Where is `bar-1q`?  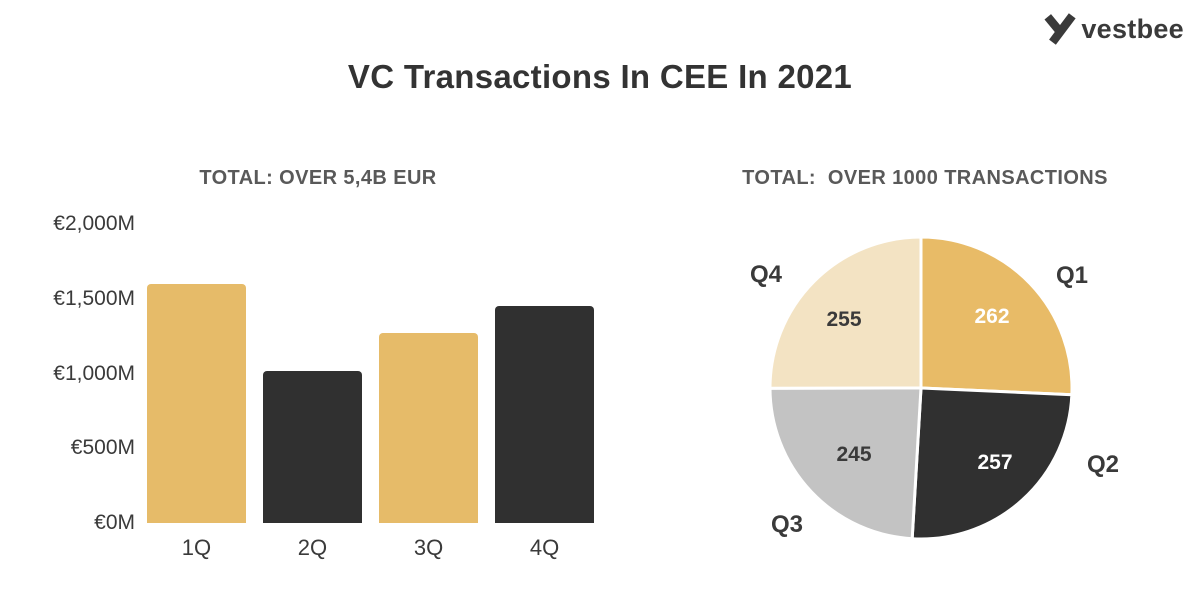 bar-1q is located at coordinates (196, 403).